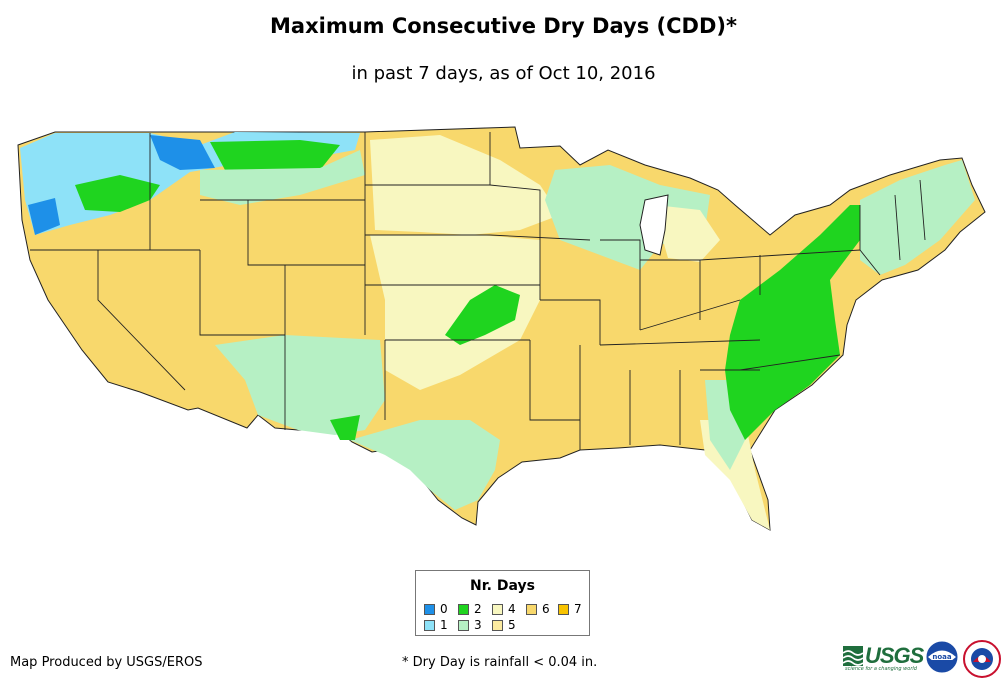  I want to click on central-plains-4day, so click(455, 312).